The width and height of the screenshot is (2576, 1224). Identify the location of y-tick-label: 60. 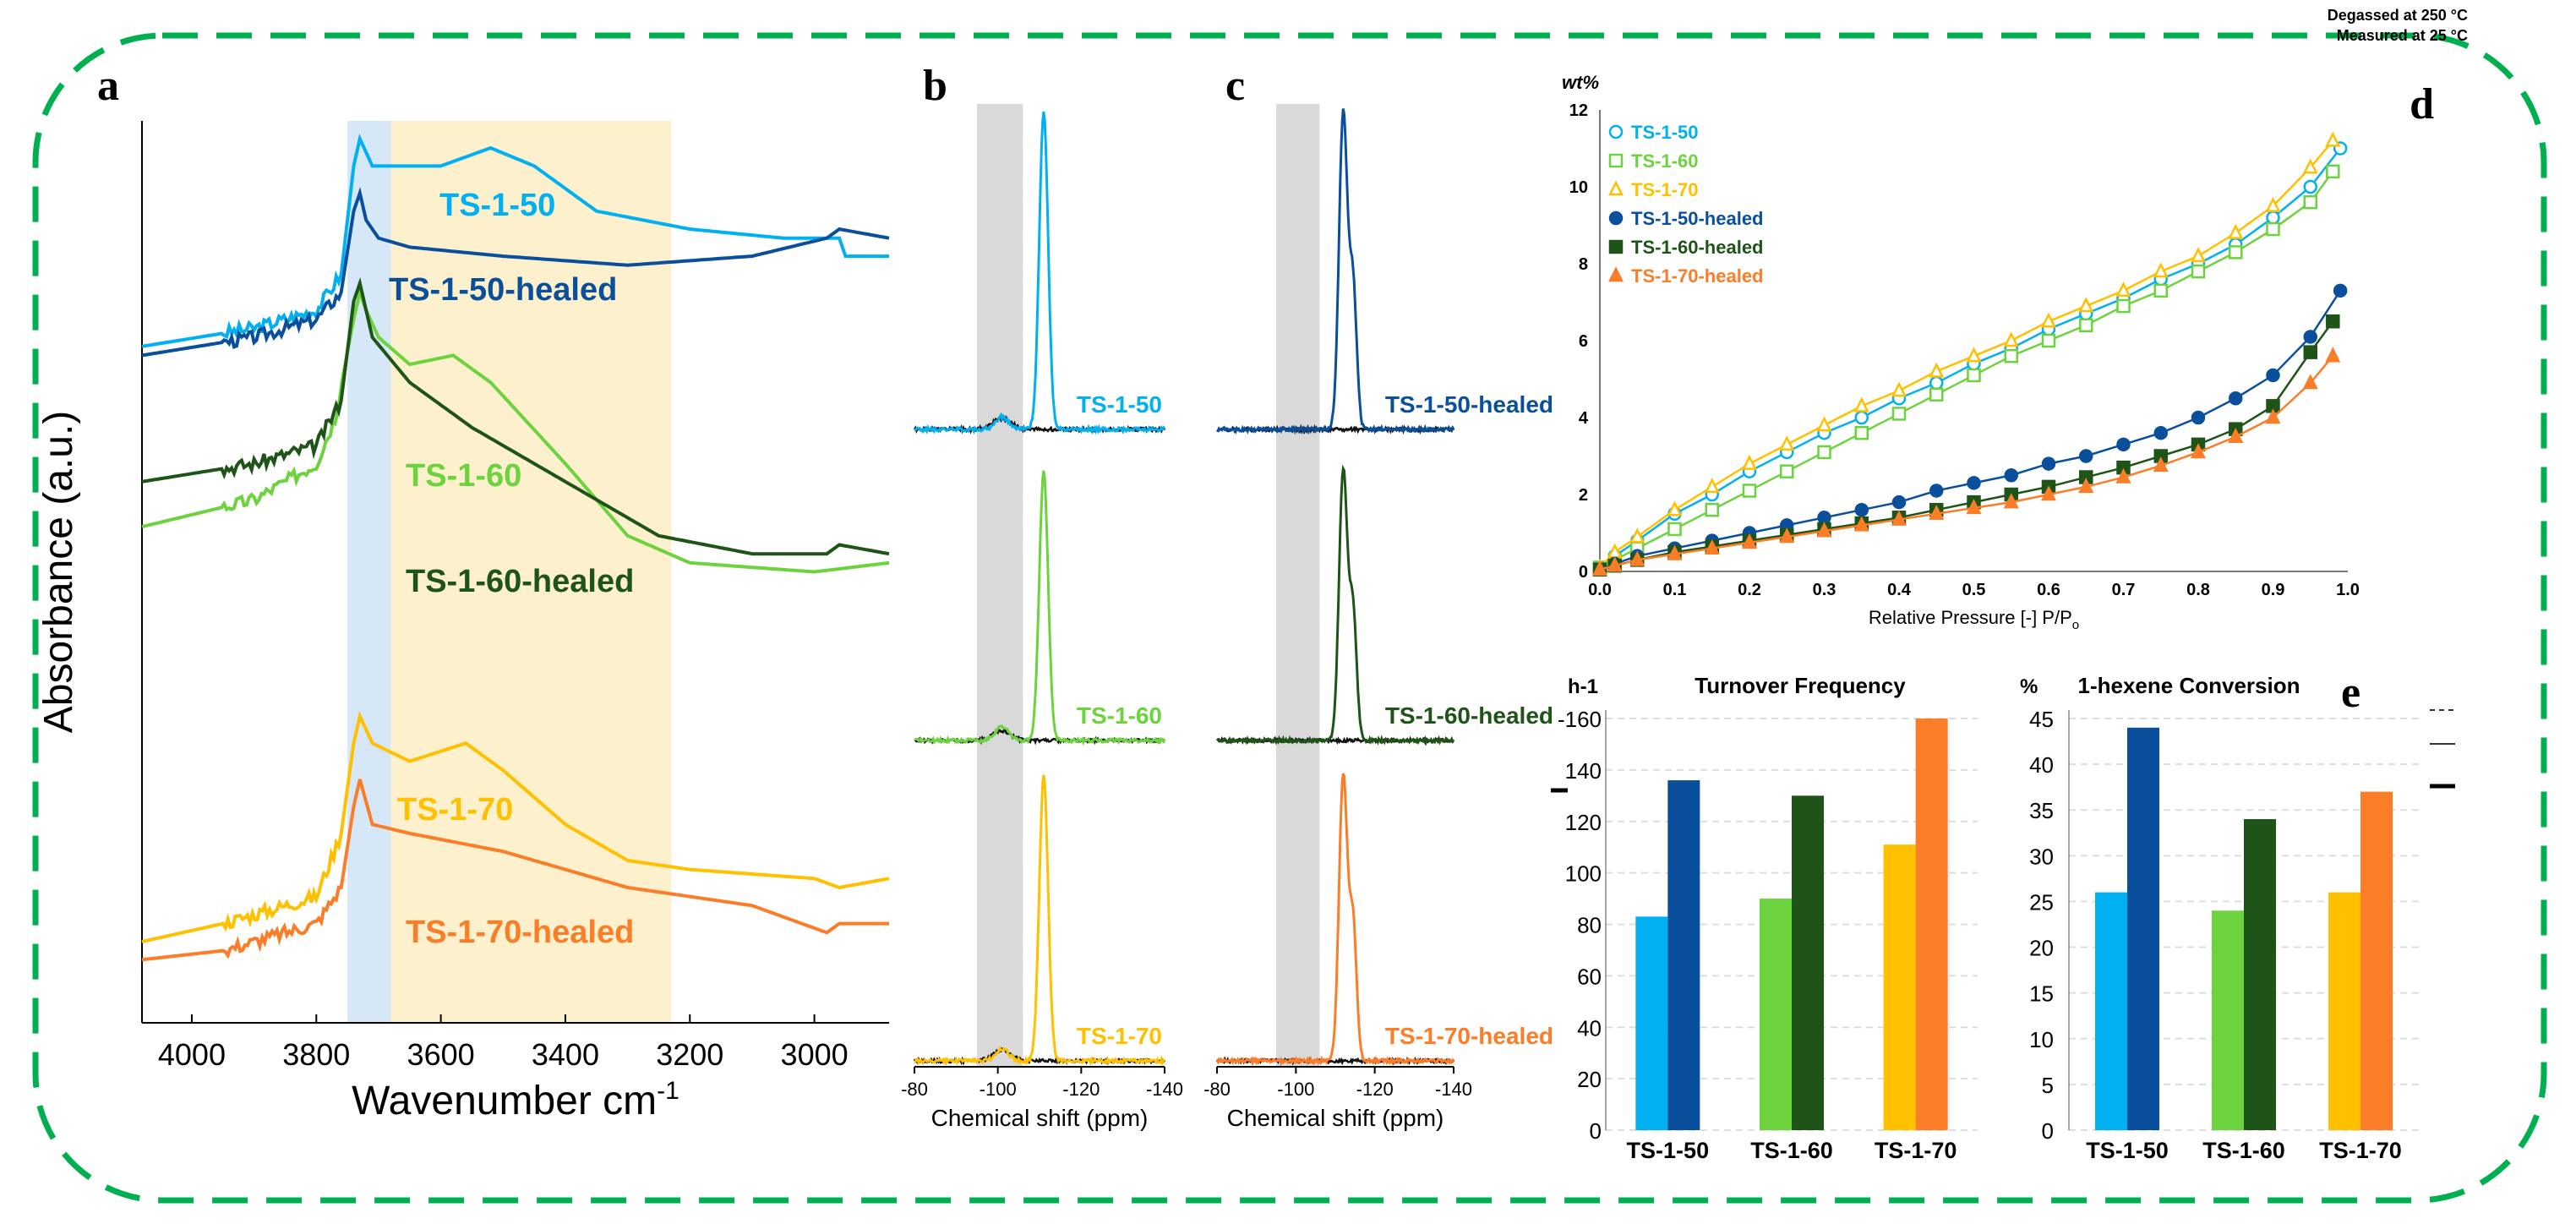
(1589, 976).